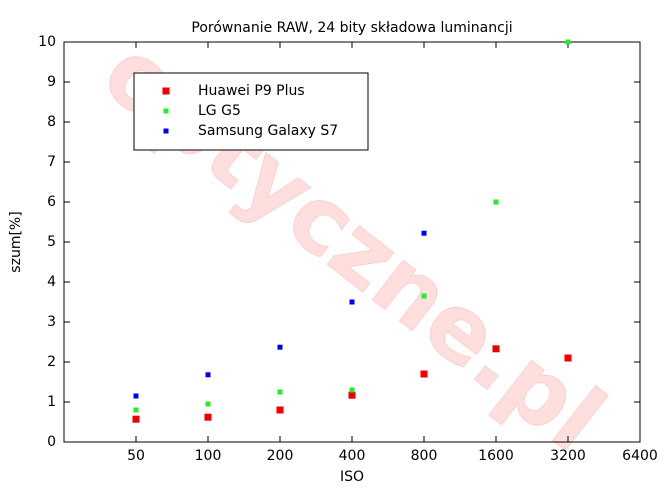 The image size is (670, 494). What do you see at coordinates (51, 162) in the screenshot?
I see `y-tick-label: 7` at bounding box center [51, 162].